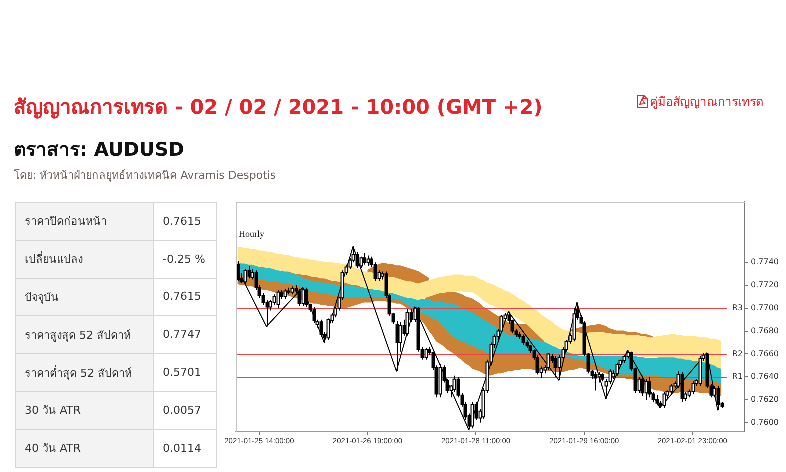 The image size is (786, 472). What do you see at coordinates (185, 373) in the screenshot?
I see `text: 0.5701` at bounding box center [185, 373].